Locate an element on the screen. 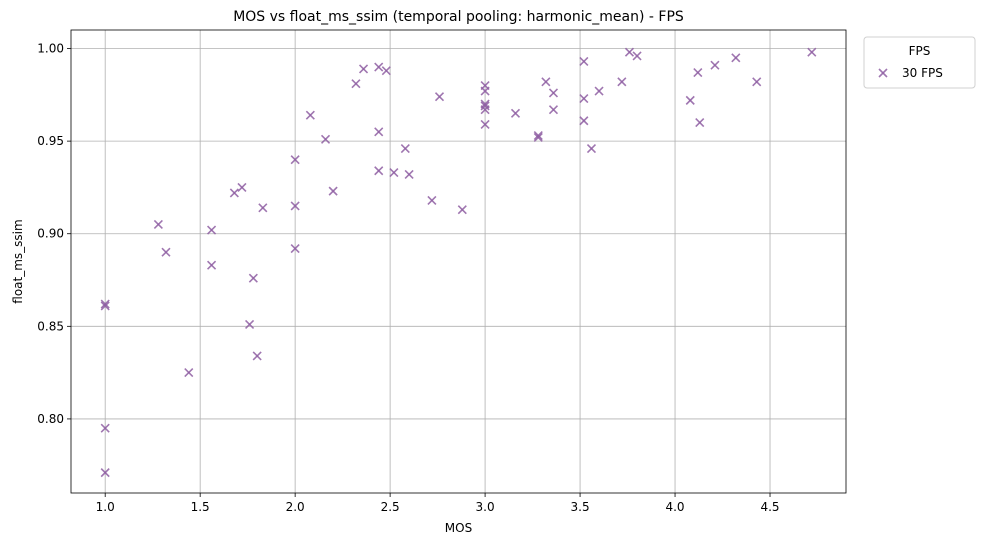 This screenshot has width=998, height=545. x-axis-label: MOS is located at coordinates (458, 528).